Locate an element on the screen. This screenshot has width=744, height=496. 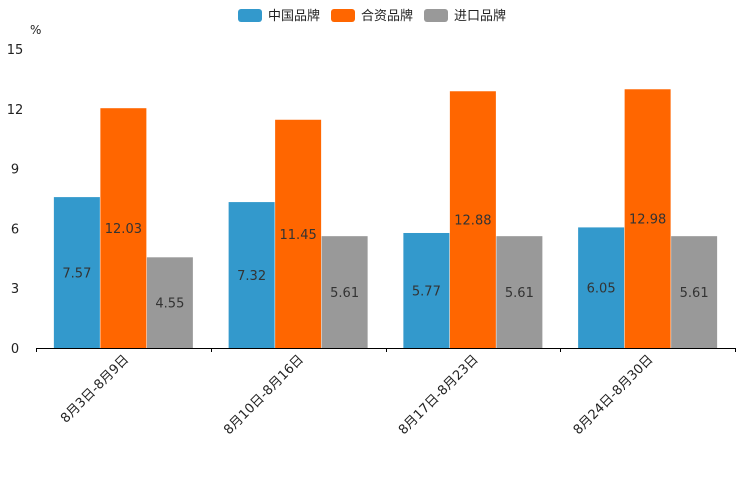
y-tick-label: 6 is located at coordinates (15, 229).